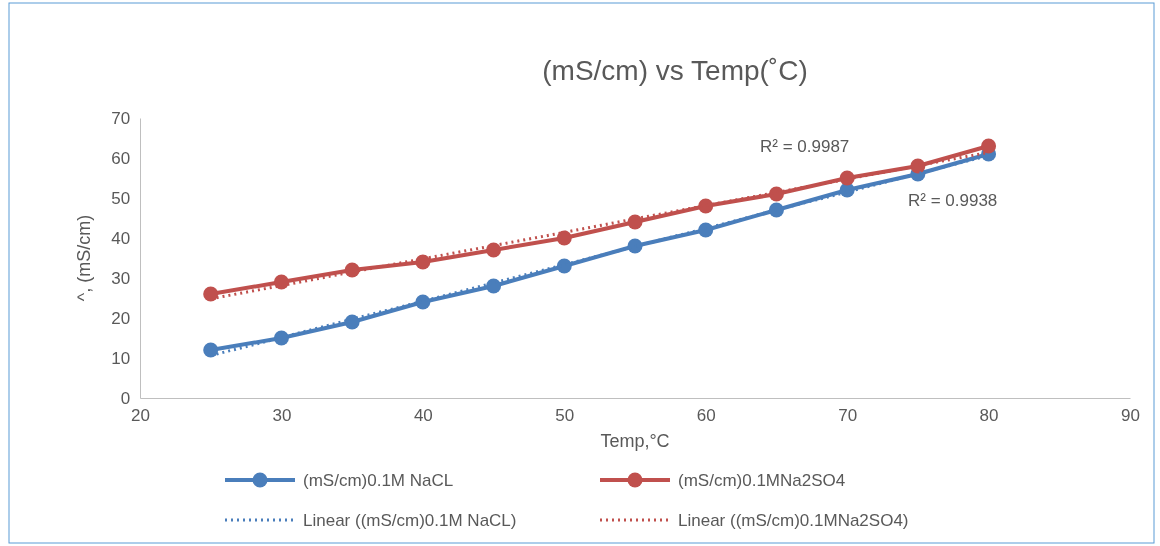  Describe the element at coordinates (410, 520) in the screenshot. I see `legend-label: Linear ((mS/cm)0.1M NaCL)` at that location.